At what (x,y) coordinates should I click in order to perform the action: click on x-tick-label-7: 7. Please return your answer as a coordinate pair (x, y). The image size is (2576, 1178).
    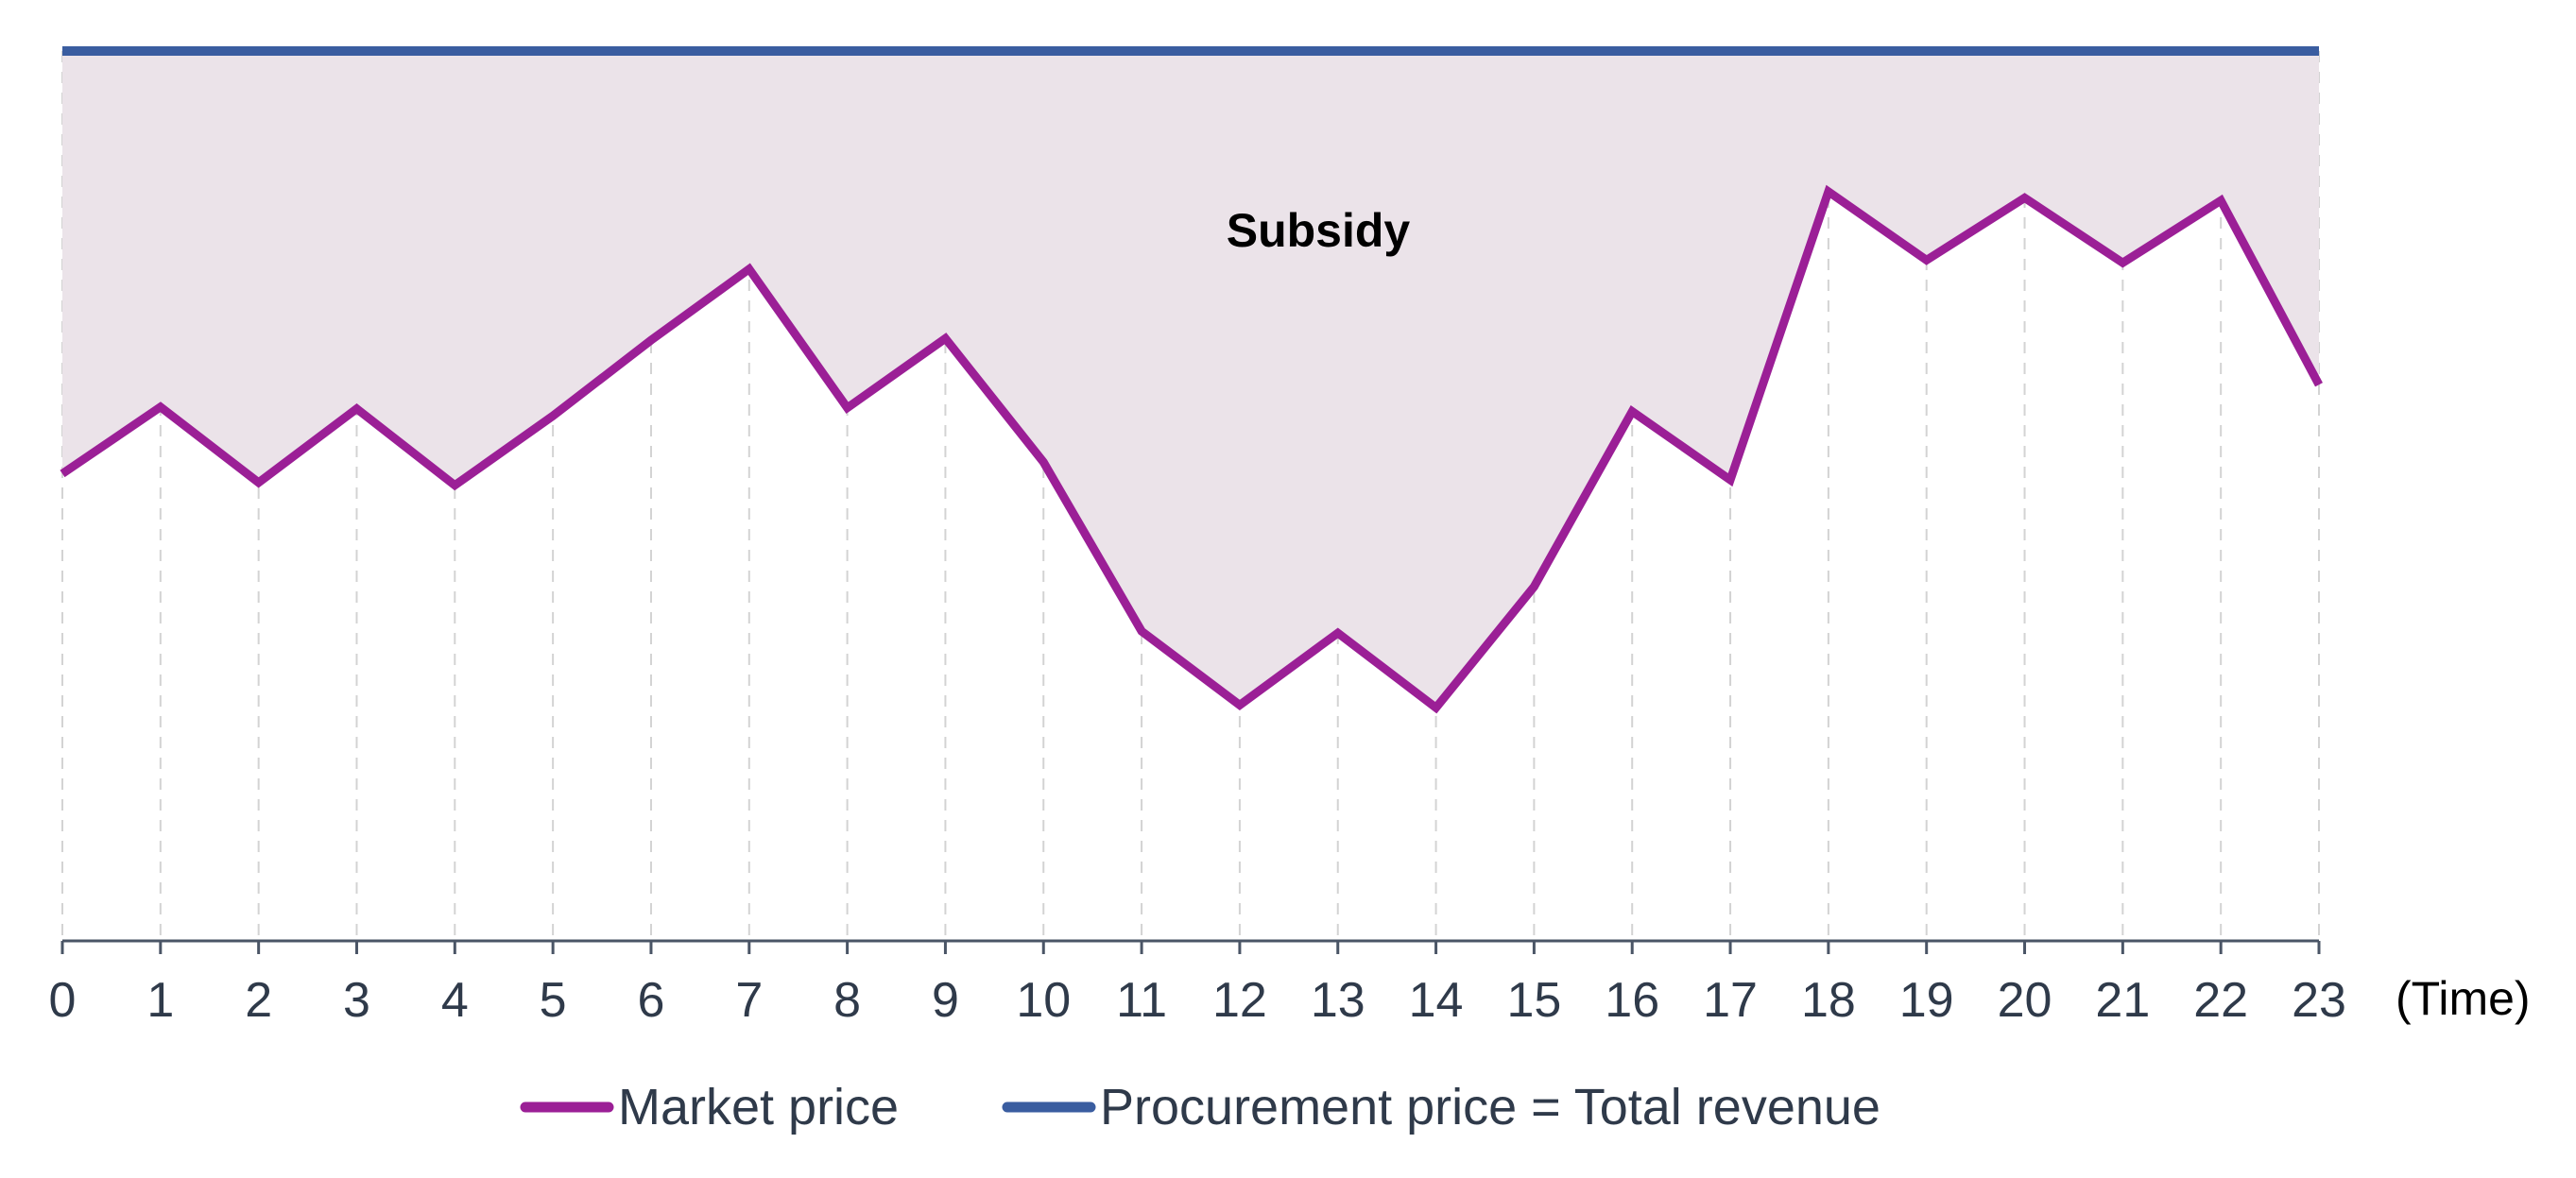
    Looking at the image, I should click on (749, 1000).